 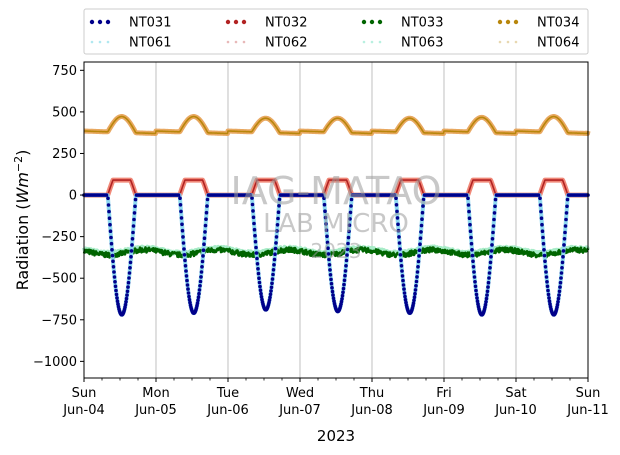 I want to click on legend: NT031 NT032 NT033 NT034 NT061 NT062 NT063 NT064, so click(x=336, y=31).